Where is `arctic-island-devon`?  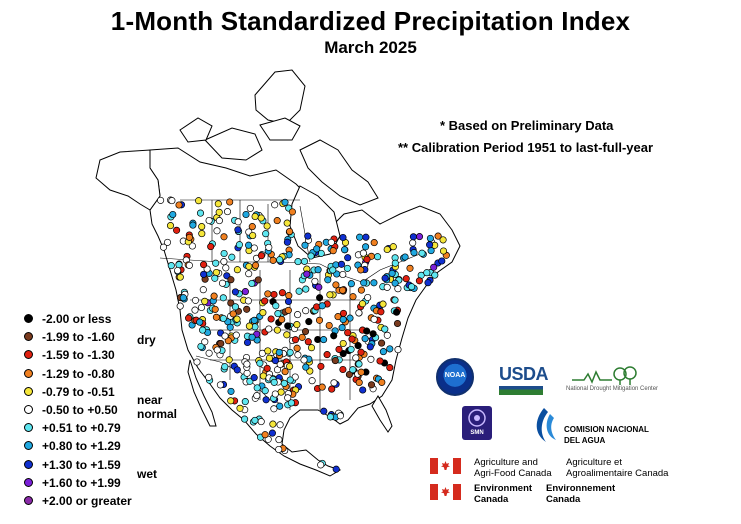 arctic-island-devon is located at coordinates (280, 129).